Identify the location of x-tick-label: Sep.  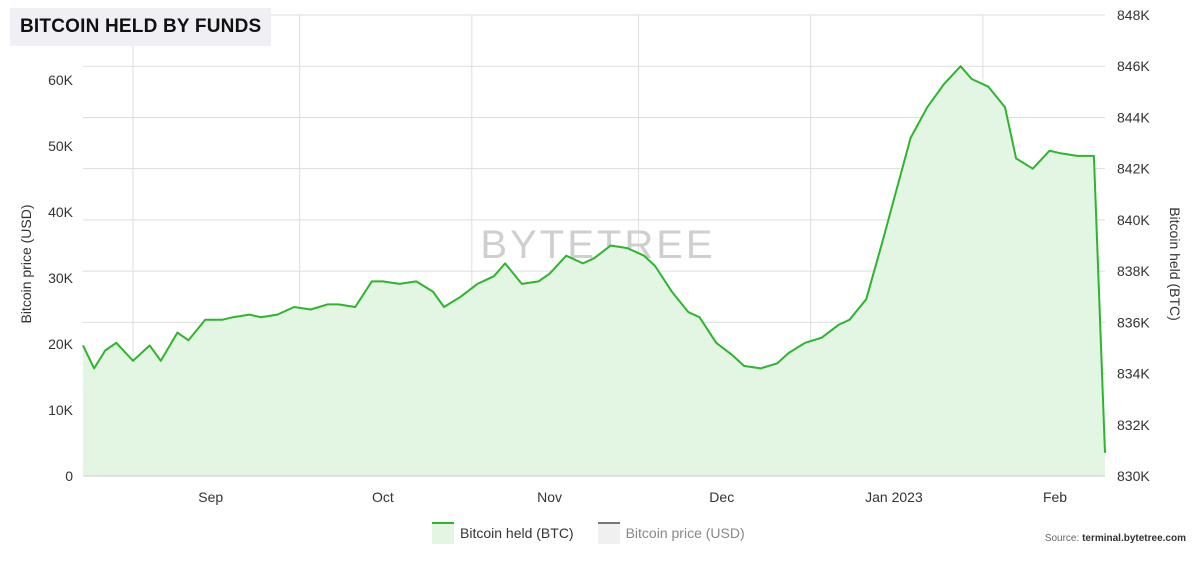
(210, 497).